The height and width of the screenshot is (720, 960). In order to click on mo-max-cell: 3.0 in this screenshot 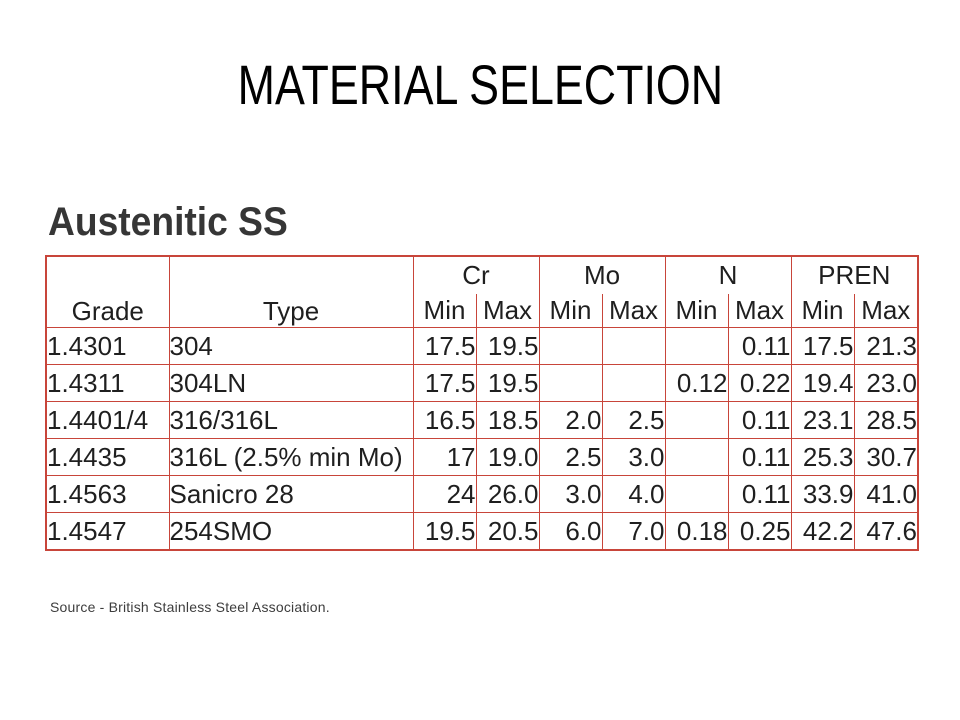, I will do `click(633, 457)`.